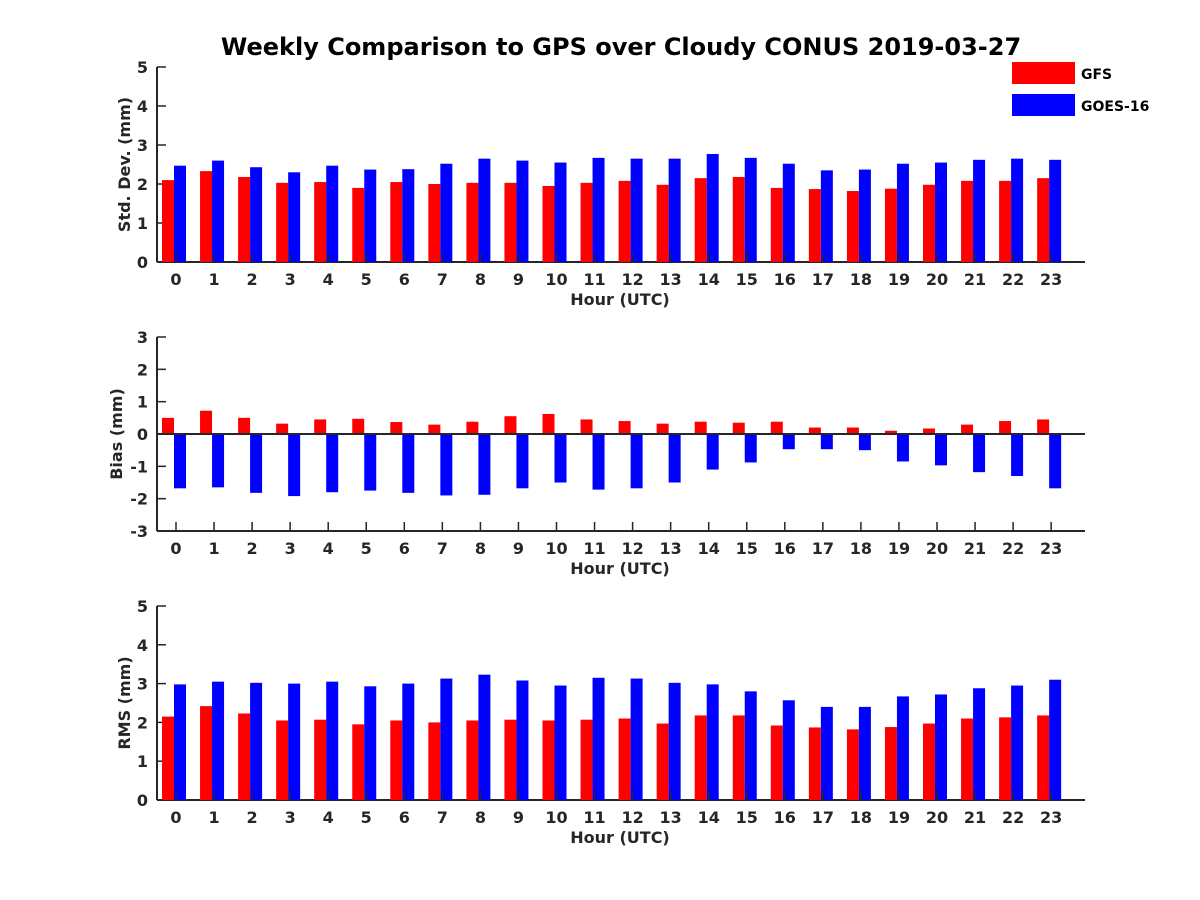 The height and width of the screenshot is (900, 1200). I want to click on rms-x-tick-label-13: 13, so click(671, 817).